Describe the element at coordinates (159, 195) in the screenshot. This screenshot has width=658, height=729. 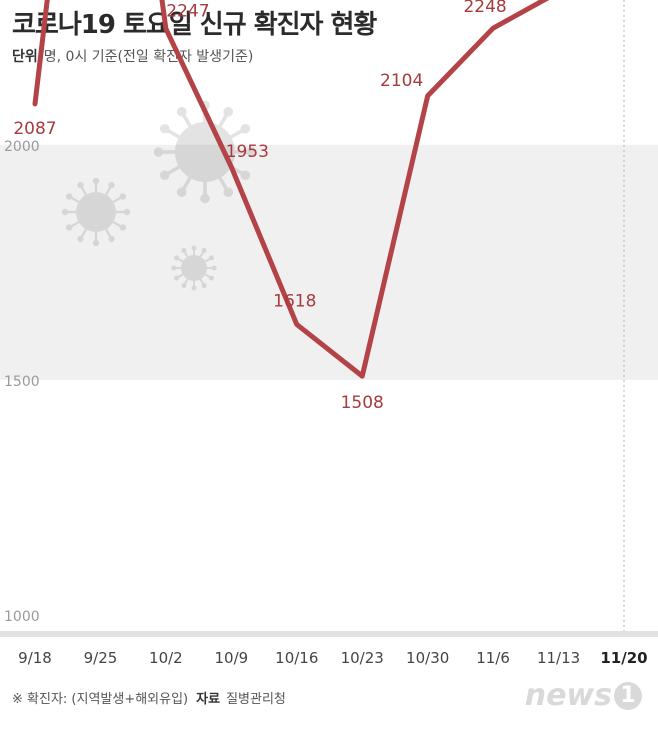
I see `virus-illustrations` at that location.